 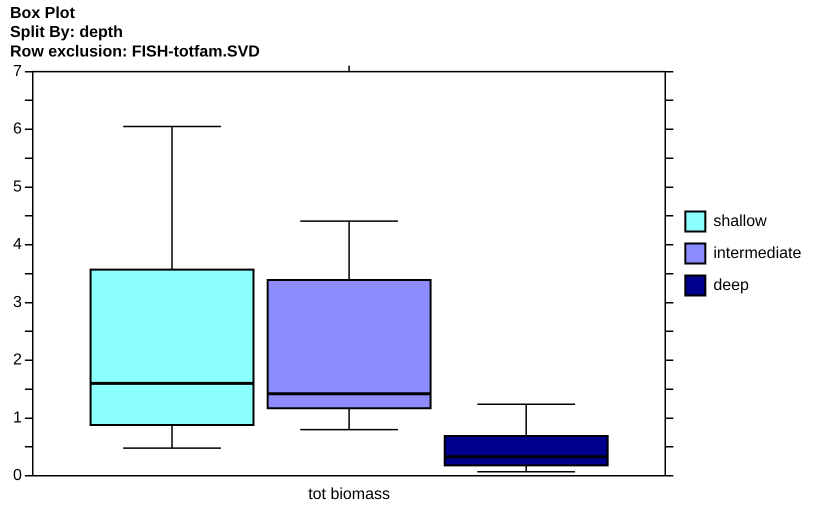 What do you see at coordinates (17, 360) in the screenshot?
I see `y-tick-label: 2` at bounding box center [17, 360].